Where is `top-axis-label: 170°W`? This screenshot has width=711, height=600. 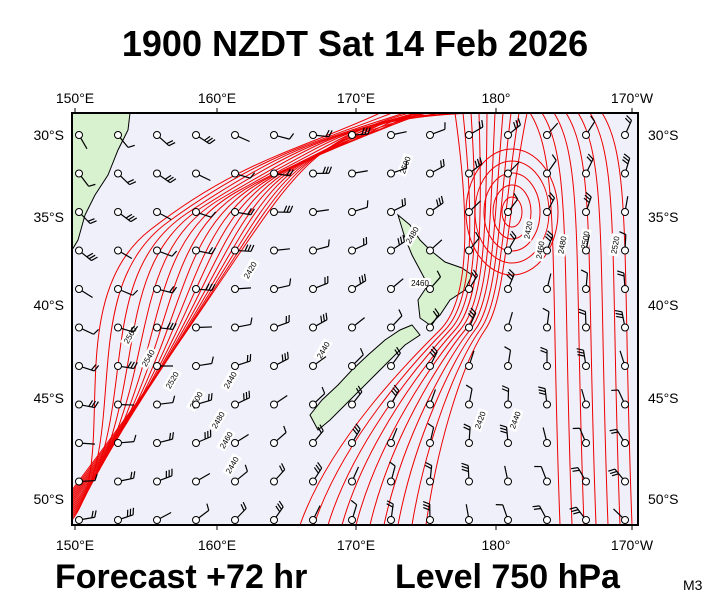
top-axis-label: 170°W is located at coordinates (632, 98).